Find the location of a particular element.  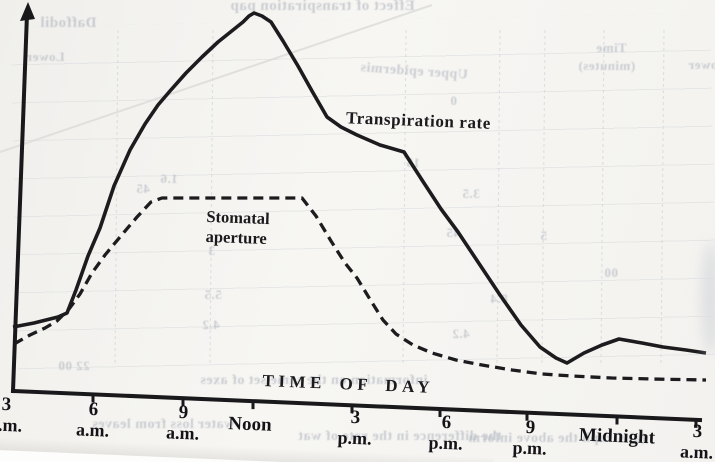

x-tick-label-6pm: 6 p.m. is located at coordinates (446, 432).